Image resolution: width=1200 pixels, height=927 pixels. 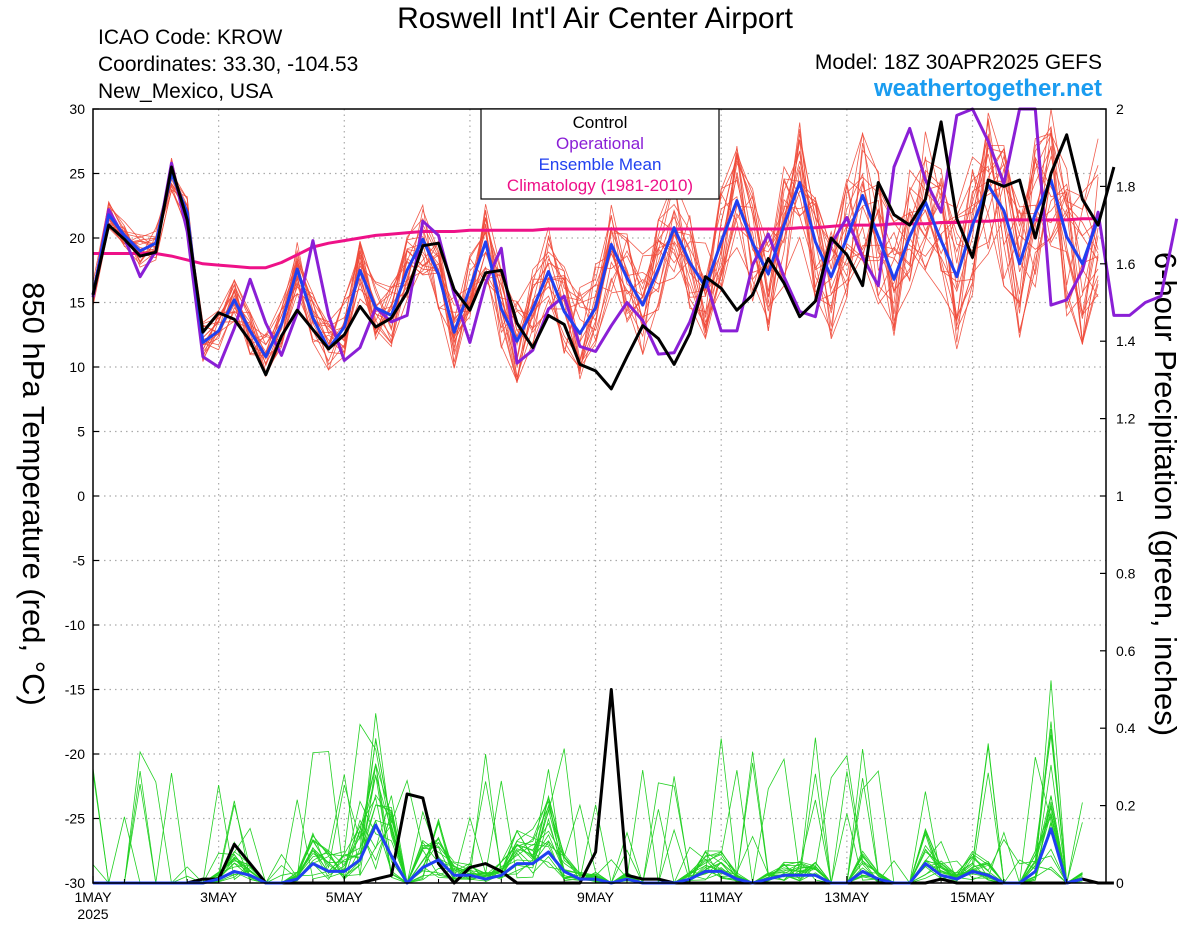 What do you see at coordinates (596, 897) in the screenshot?
I see `x-tick-label: 9MAY` at bounding box center [596, 897].